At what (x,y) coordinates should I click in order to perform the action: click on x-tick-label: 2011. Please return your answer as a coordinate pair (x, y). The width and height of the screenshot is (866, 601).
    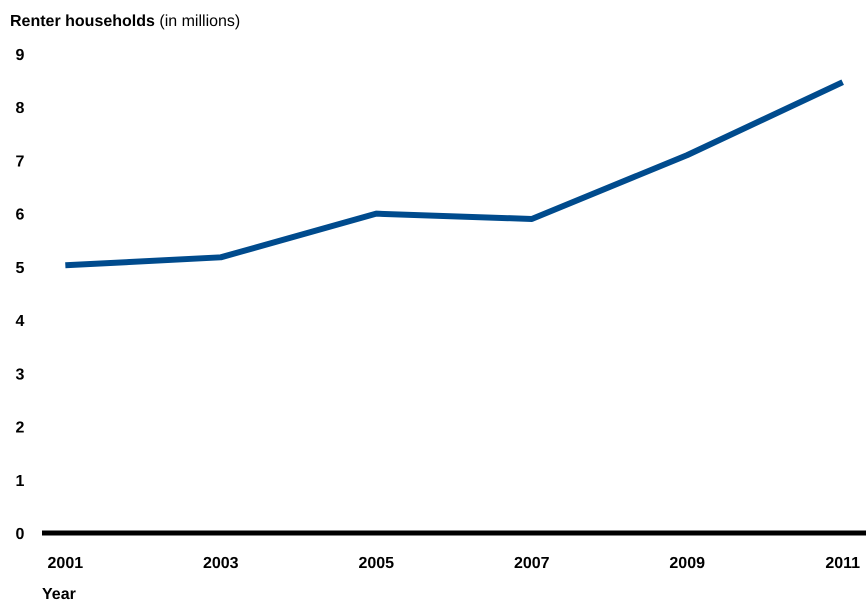
    Looking at the image, I should click on (842, 563).